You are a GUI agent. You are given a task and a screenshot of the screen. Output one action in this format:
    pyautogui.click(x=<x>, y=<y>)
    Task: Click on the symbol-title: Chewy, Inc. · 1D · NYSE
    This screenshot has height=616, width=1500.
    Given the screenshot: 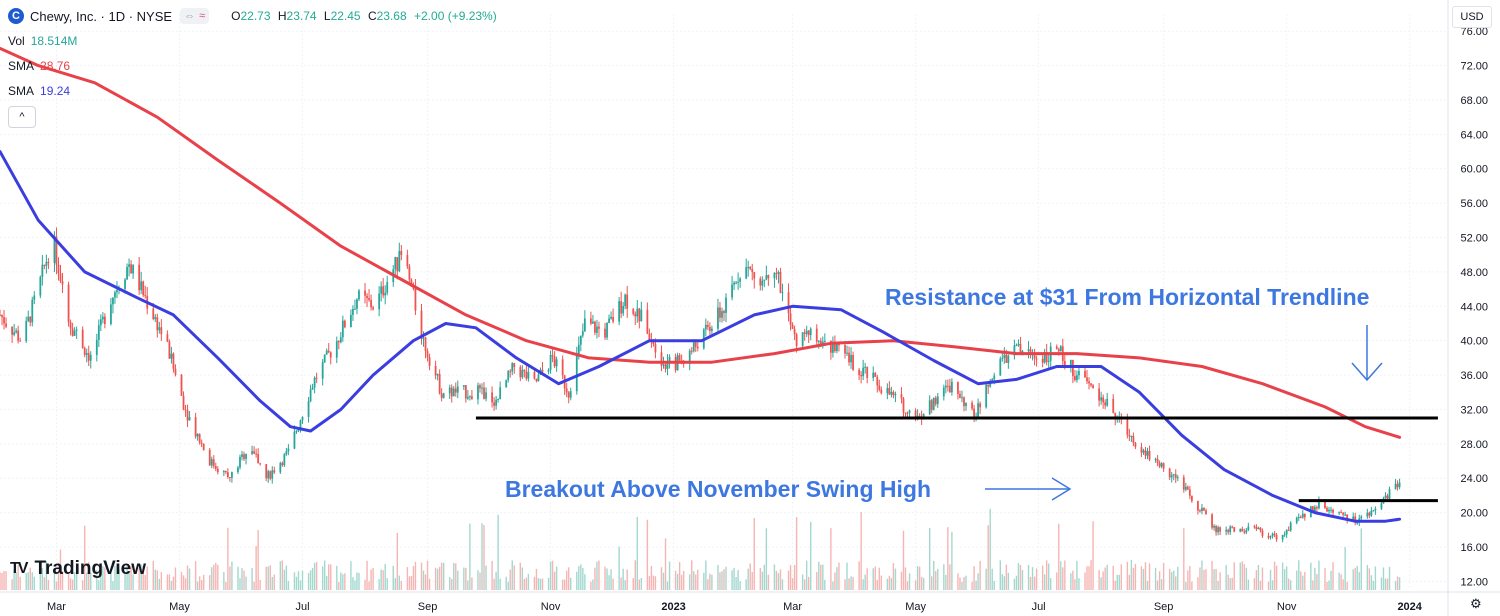 What is the action you would take?
    pyautogui.click(x=101, y=16)
    